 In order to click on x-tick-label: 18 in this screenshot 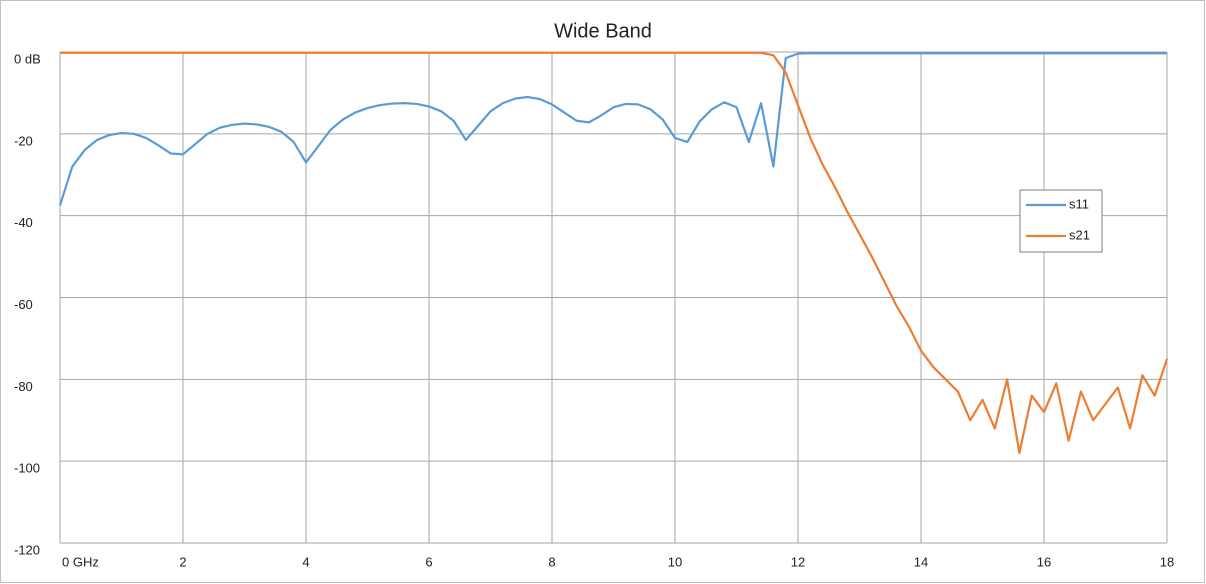, I will do `click(1167, 561)`.